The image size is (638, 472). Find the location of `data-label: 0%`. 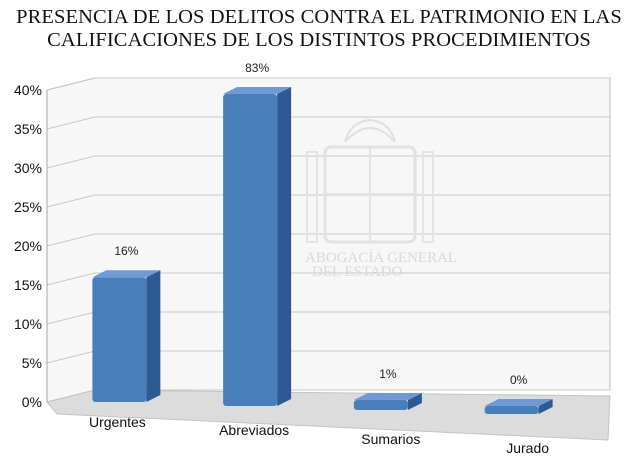

data-label: 0% is located at coordinates (519, 380).